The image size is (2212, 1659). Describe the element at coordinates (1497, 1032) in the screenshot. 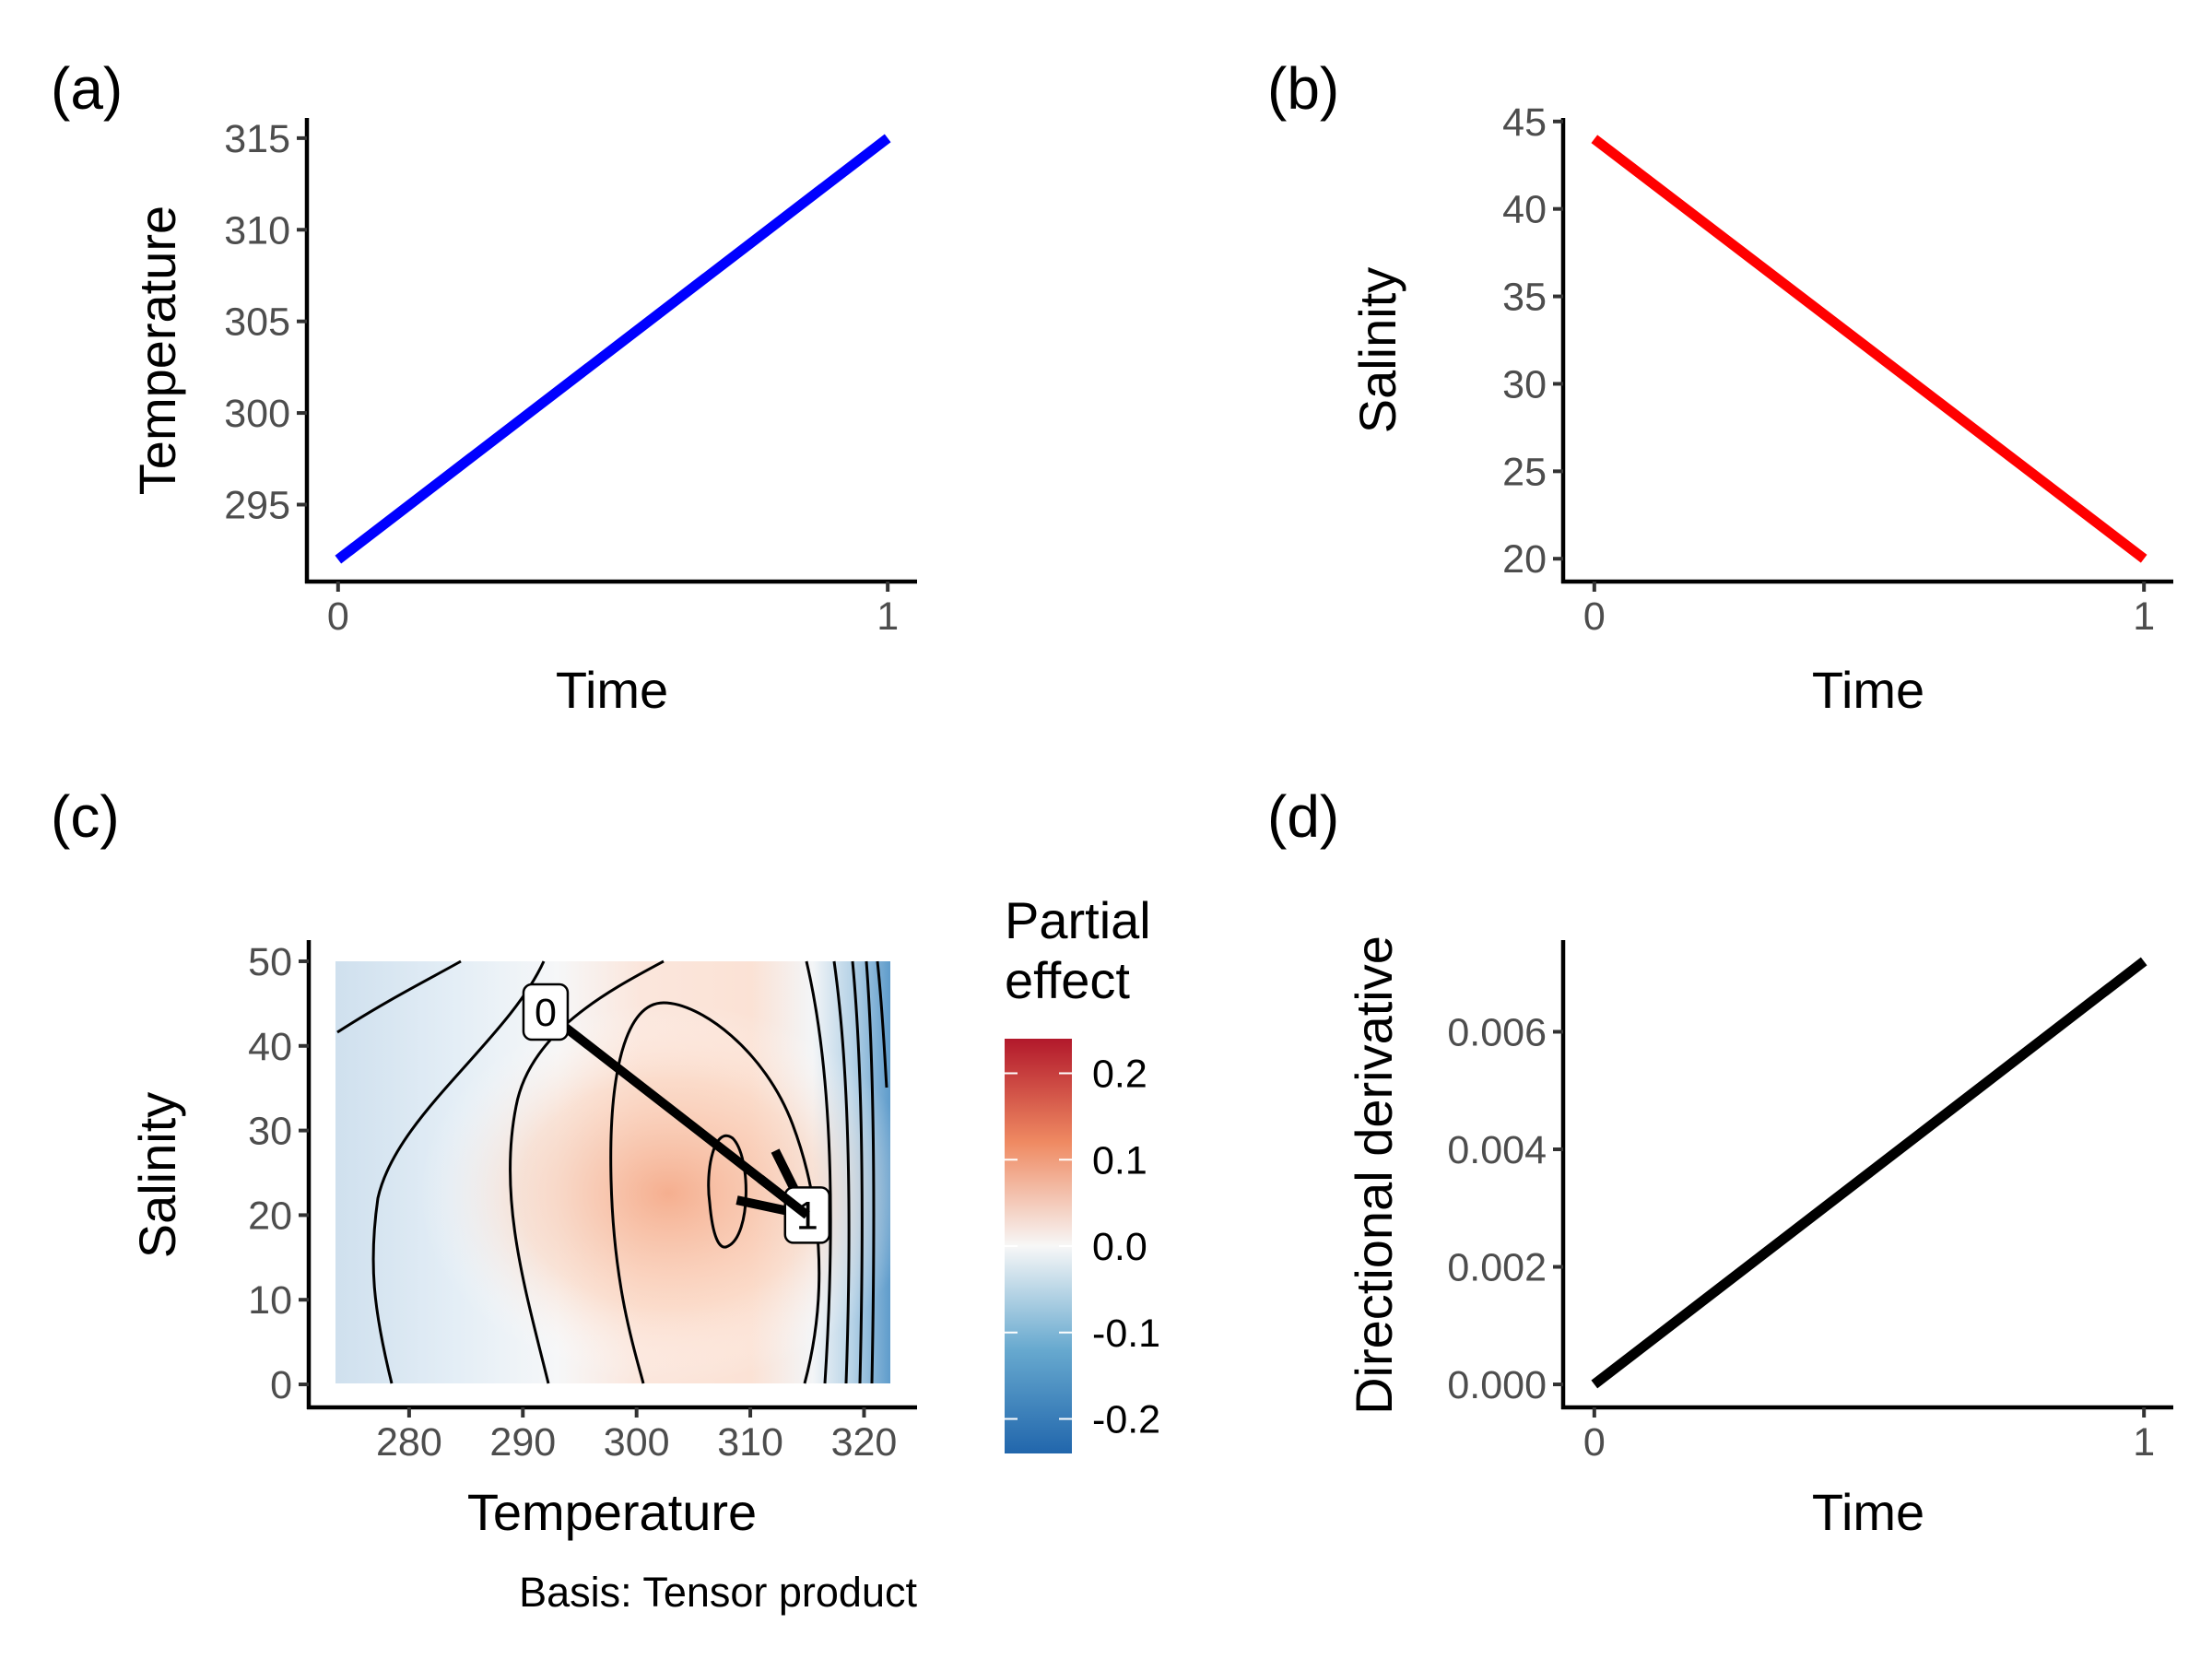

I see `y-tick-label: 0.006` at that location.